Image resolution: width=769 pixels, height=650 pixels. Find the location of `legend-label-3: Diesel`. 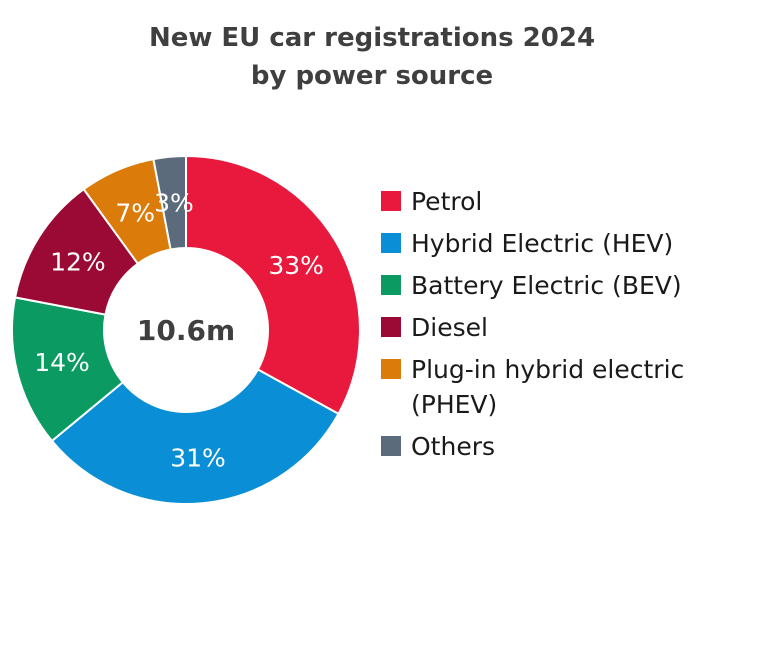

legend-label-3: Diesel is located at coordinates (449, 327).